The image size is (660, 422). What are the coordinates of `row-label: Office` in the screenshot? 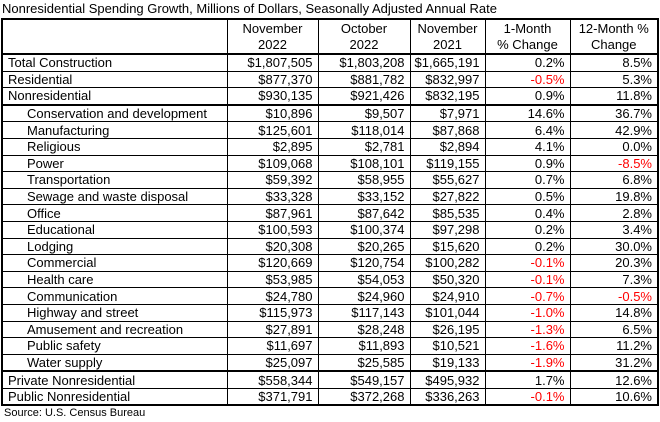 It's located at (114, 213).